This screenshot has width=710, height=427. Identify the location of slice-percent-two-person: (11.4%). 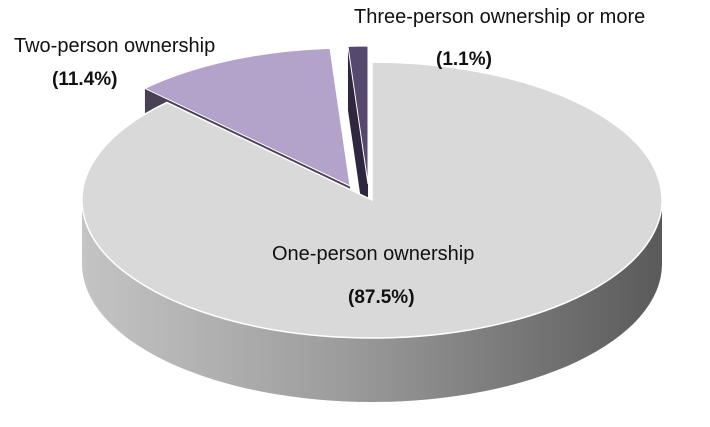
(85, 79).